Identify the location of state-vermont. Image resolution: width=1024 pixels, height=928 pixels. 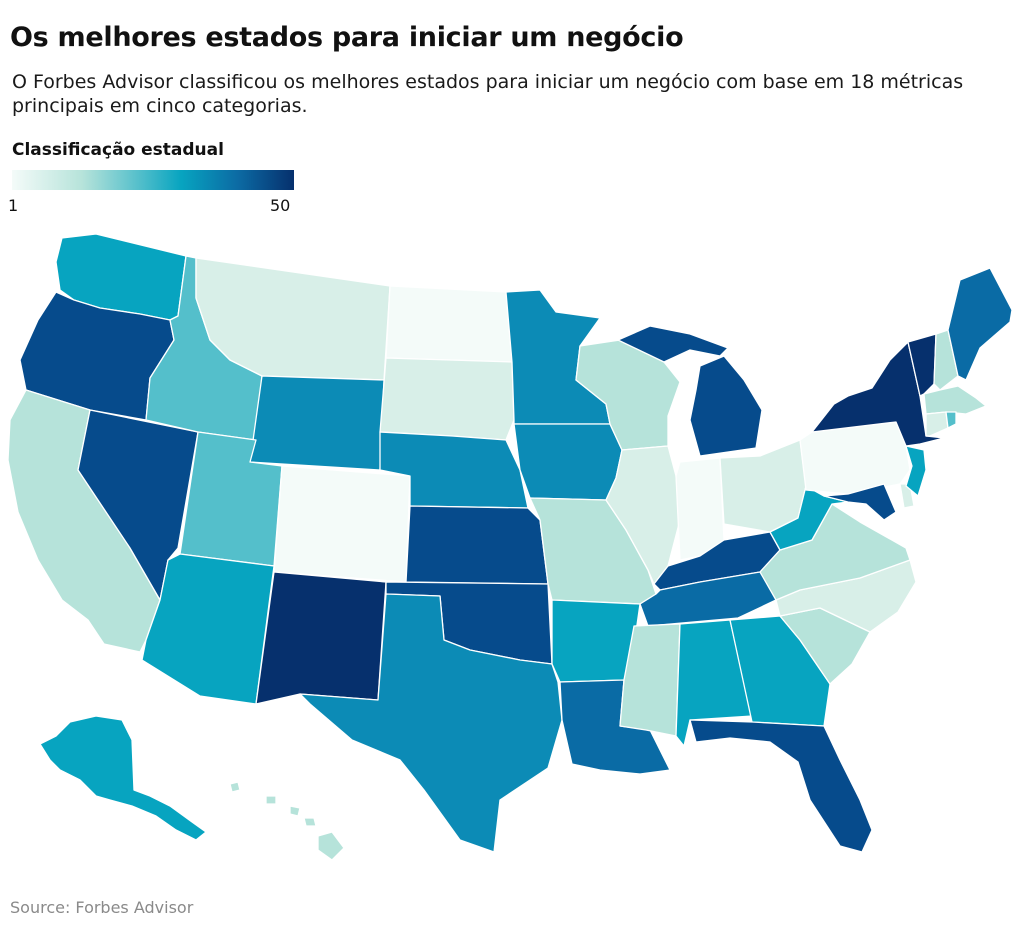
(922, 365).